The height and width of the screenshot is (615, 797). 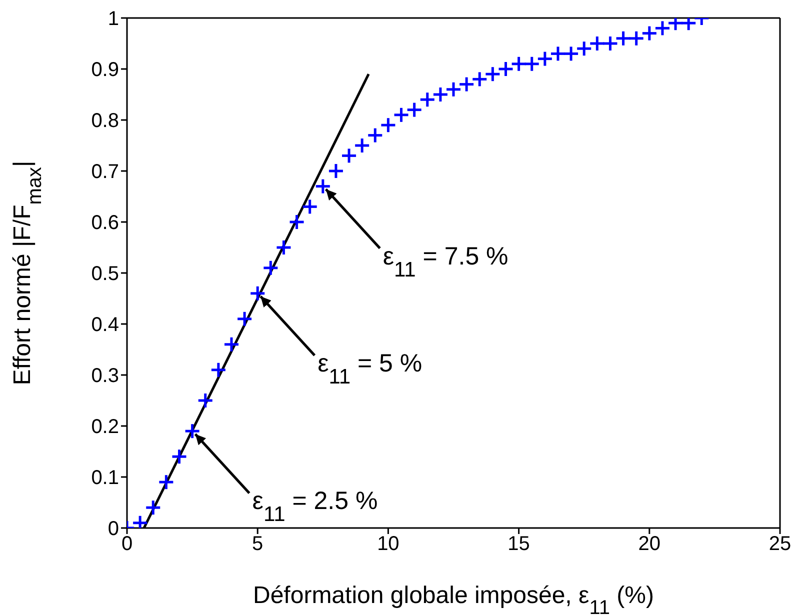 What do you see at coordinates (370, 368) in the screenshot?
I see `annotation: ε$_{11}$ = 5 %` at bounding box center [370, 368].